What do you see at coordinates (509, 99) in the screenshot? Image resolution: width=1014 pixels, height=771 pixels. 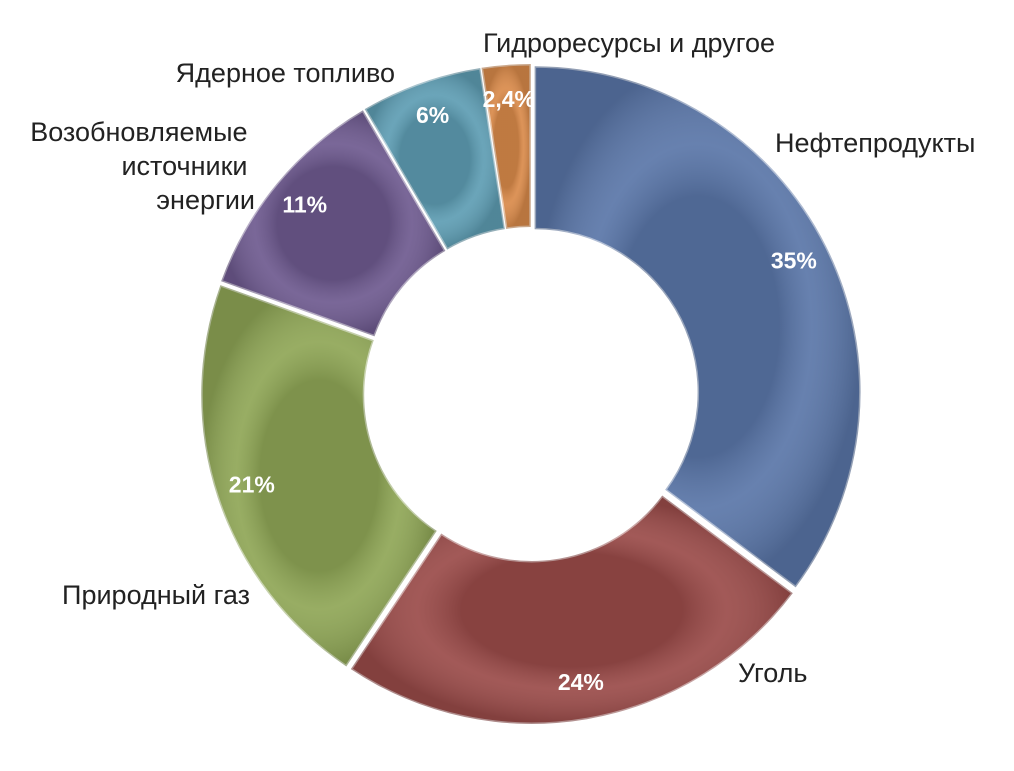 I see `data-label: 2,4%` at bounding box center [509, 99].